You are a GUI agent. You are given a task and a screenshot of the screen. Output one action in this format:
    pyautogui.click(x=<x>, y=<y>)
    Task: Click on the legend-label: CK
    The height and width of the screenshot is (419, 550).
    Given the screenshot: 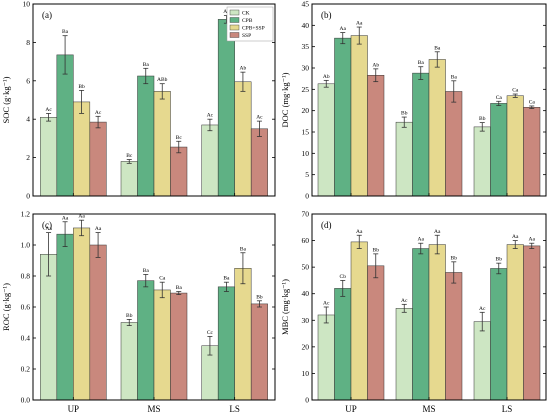 What is the action you would take?
    pyautogui.click(x=246, y=14)
    